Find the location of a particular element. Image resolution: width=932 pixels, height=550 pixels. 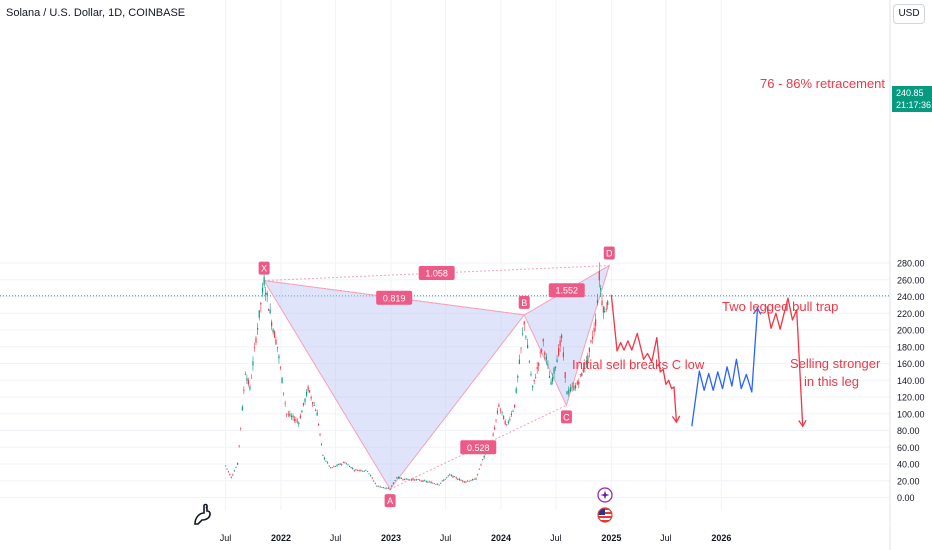

annotation-bull-trap: Two legged bull trap is located at coordinates (780, 306).